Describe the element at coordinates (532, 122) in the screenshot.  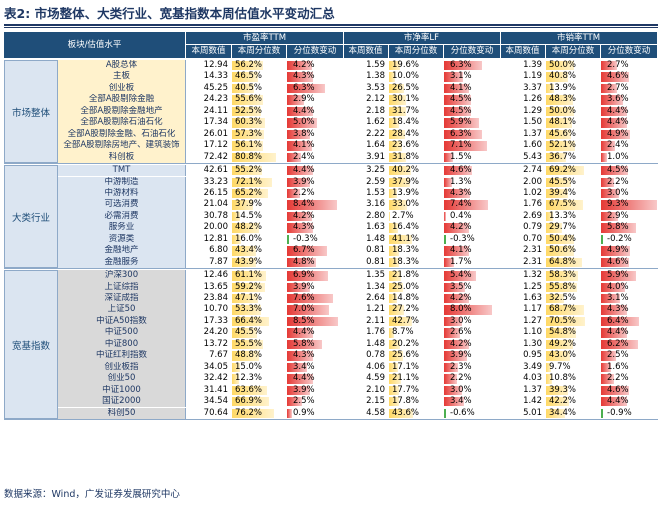
I see `value-ps: 1.50` at that location.